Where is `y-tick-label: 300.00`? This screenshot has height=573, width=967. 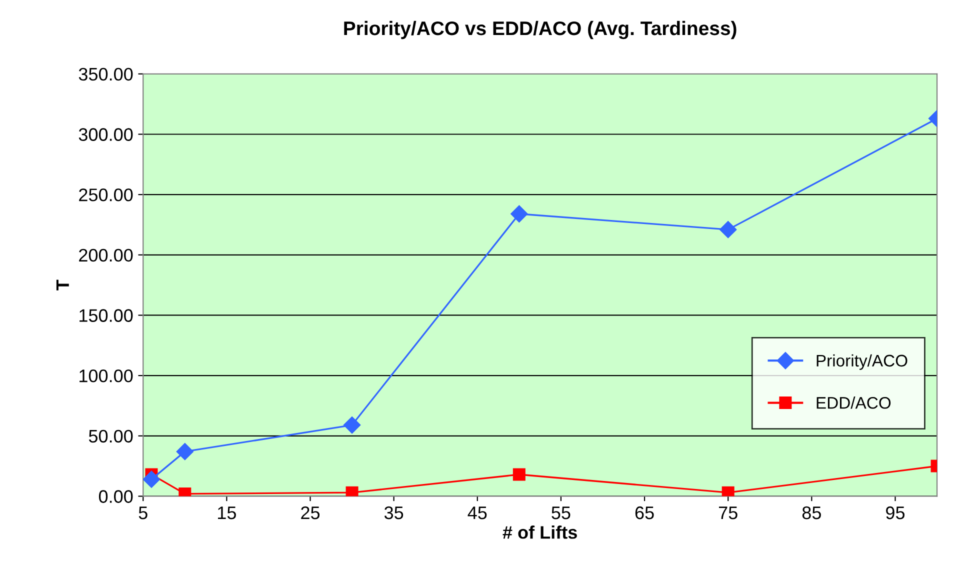
y-tick-label: 300.00 is located at coordinates (105, 134).